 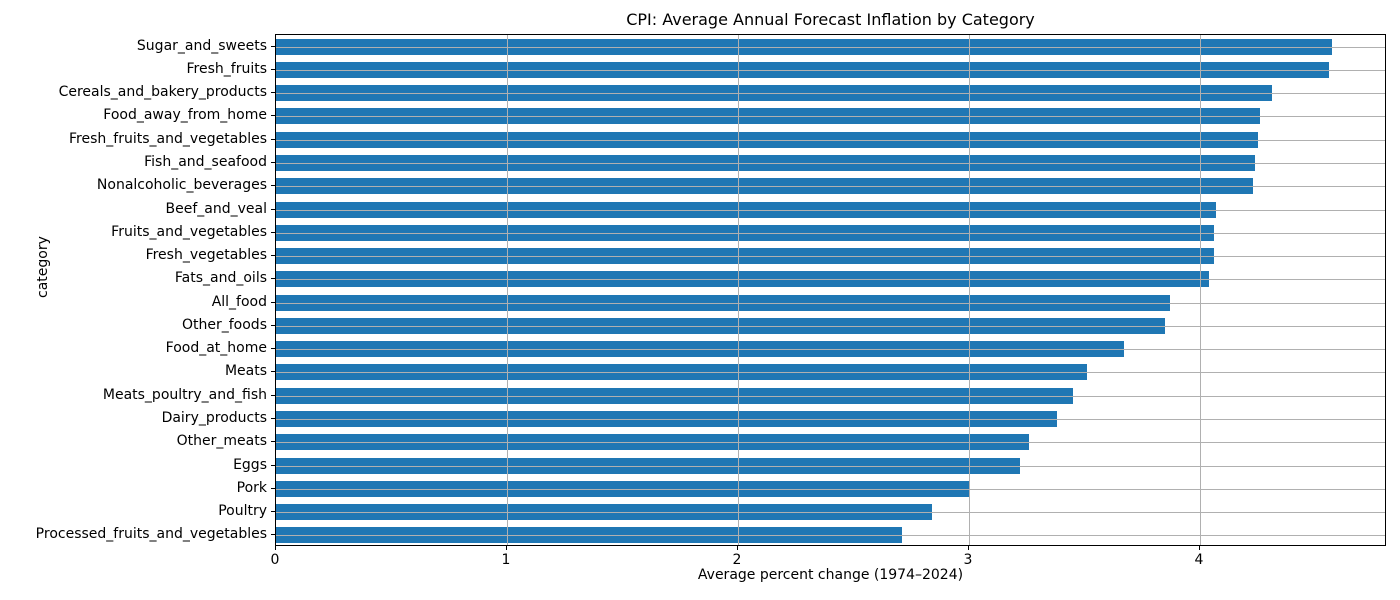 I want to click on x-tick-label-3: 3, so click(x=968, y=560).